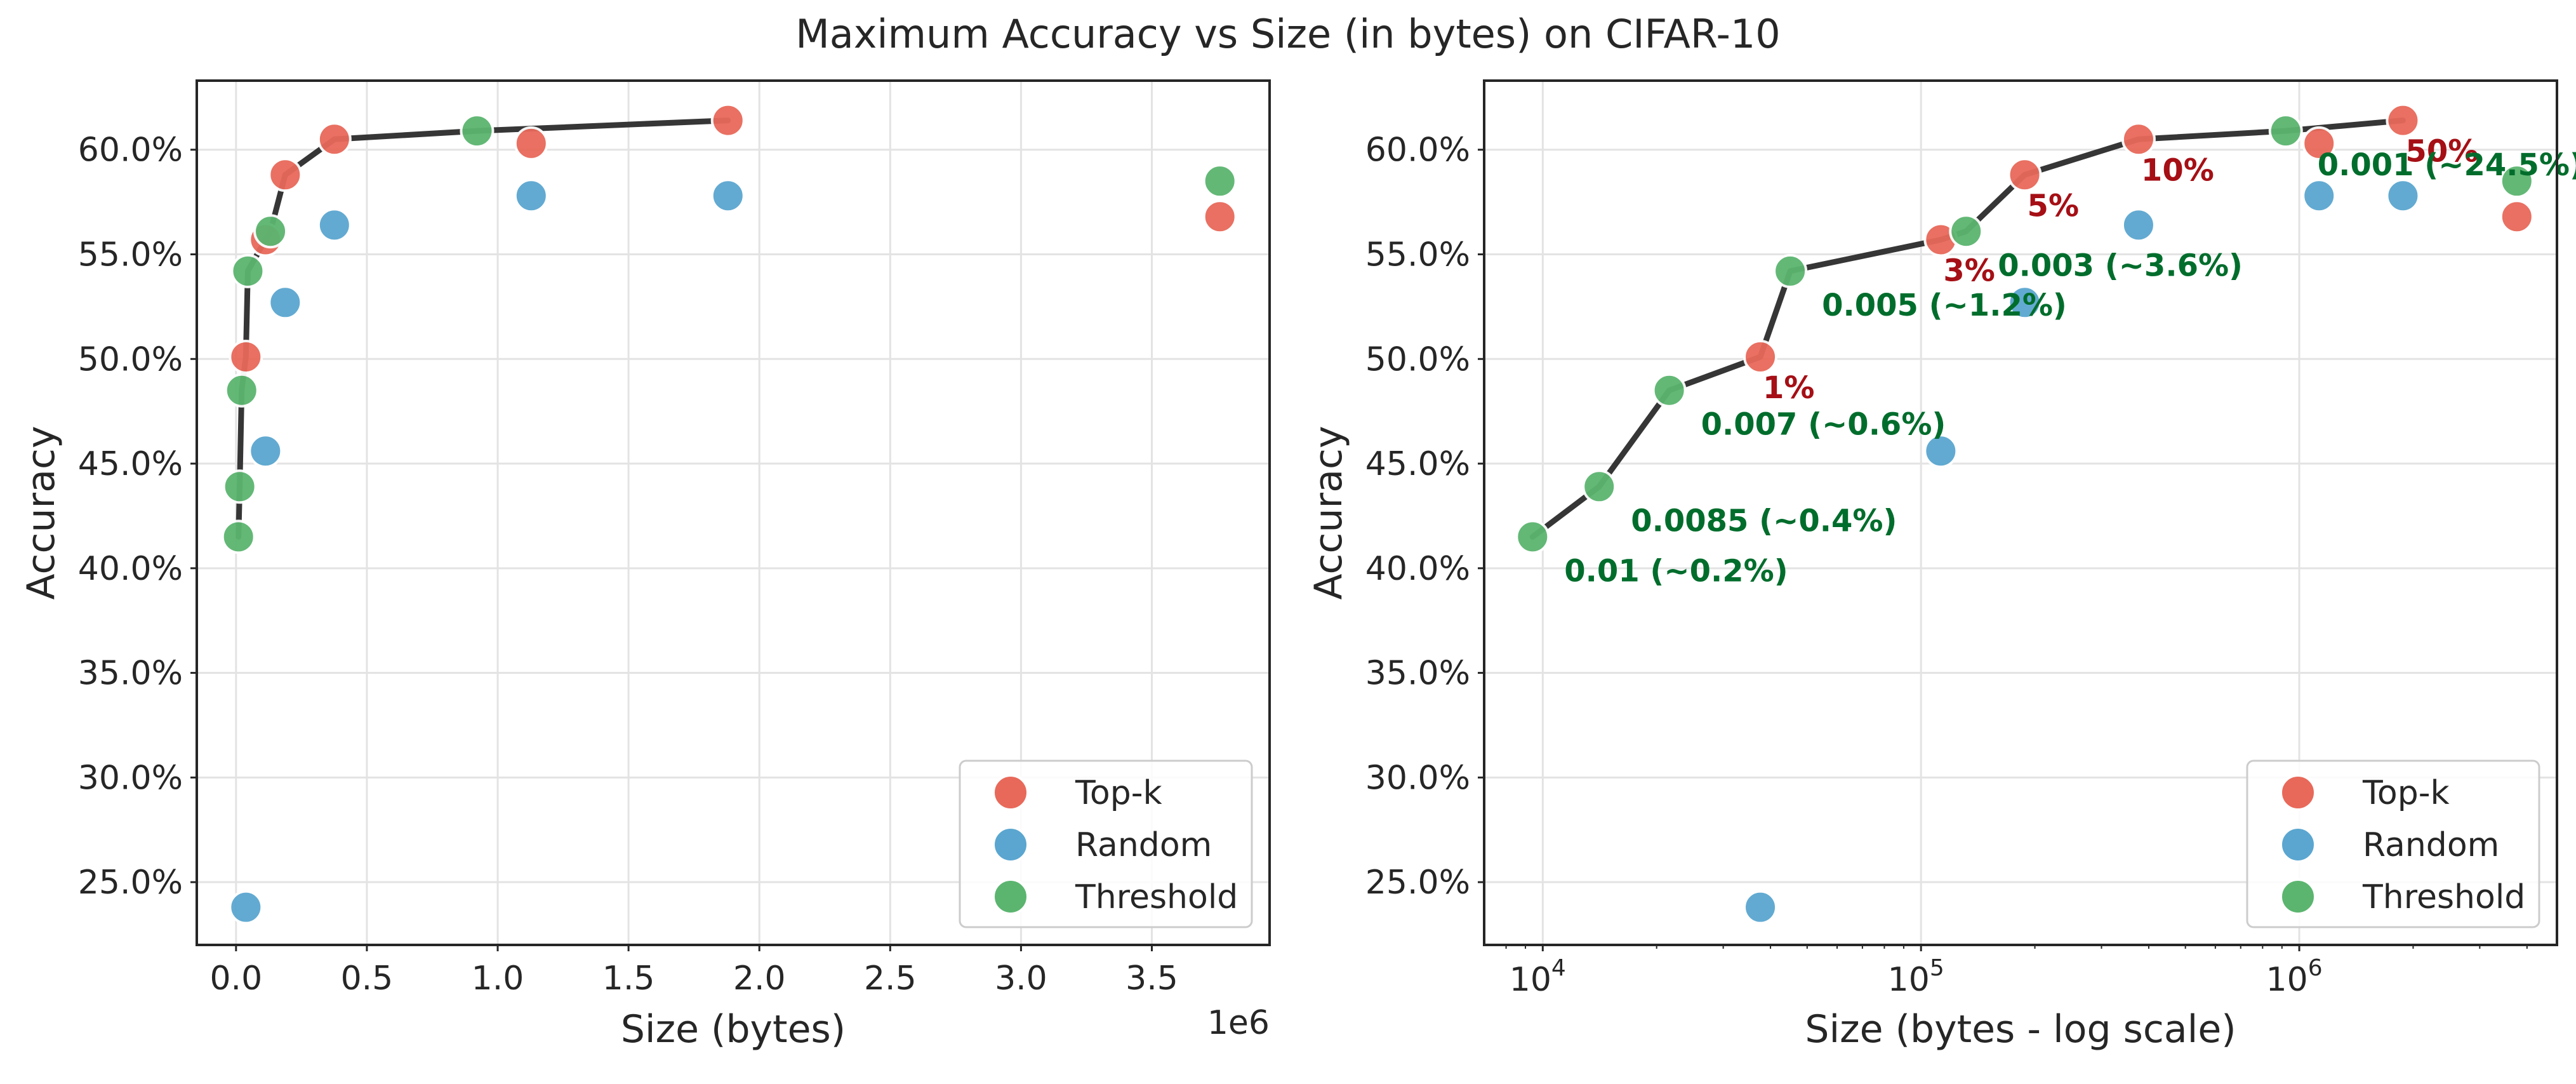 This screenshot has height=1084, width=2576. Describe the element at coordinates (2177, 170) in the screenshot. I see `topk-annotation: 10%` at that location.